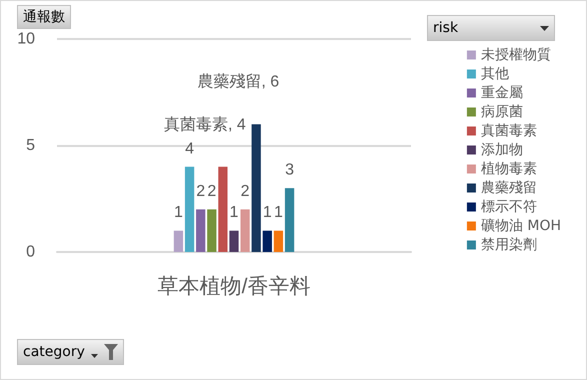 This screenshot has width=587, height=380. I want to click on legend-label: 重金屬, so click(501, 93).